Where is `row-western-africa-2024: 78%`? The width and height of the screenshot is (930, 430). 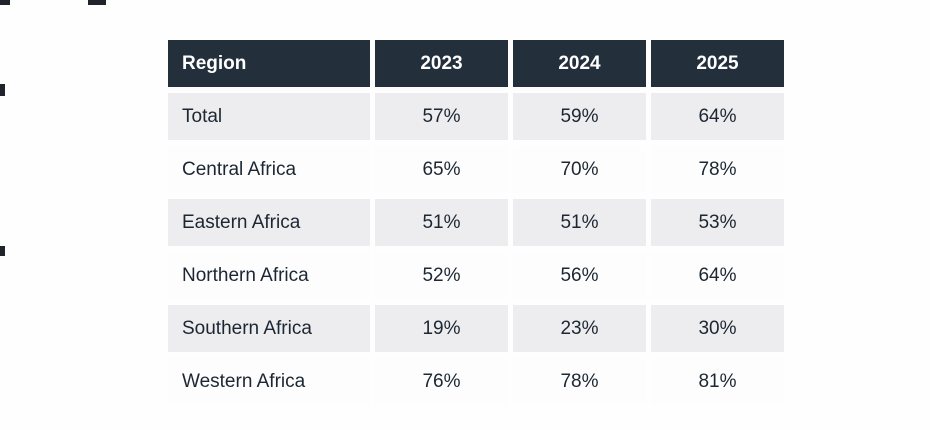
row-western-africa-2024: 78% is located at coordinates (579, 381).